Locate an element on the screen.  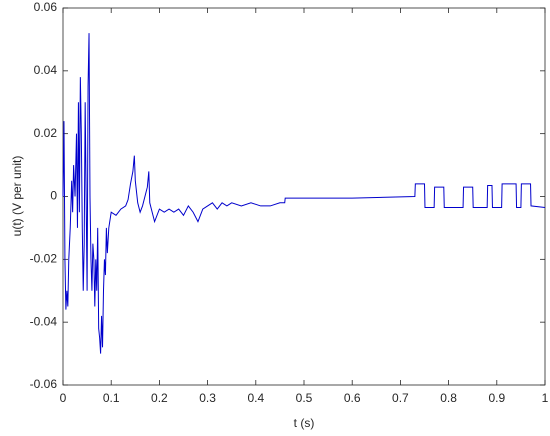
x-axis-label: t (s) is located at coordinates (304, 423).